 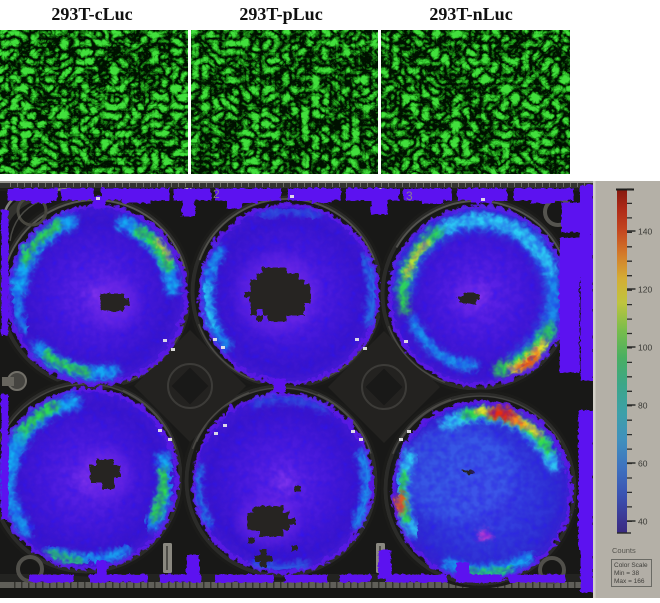 What do you see at coordinates (645, 290) in the screenshot?
I see `svg-text: 120` at bounding box center [645, 290].